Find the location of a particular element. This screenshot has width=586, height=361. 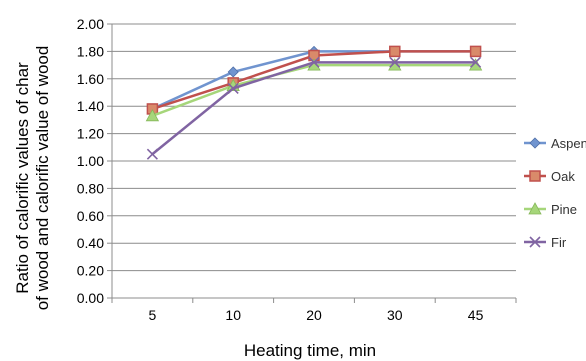

legend-item-oak: Oak is located at coordinates (549, 176).